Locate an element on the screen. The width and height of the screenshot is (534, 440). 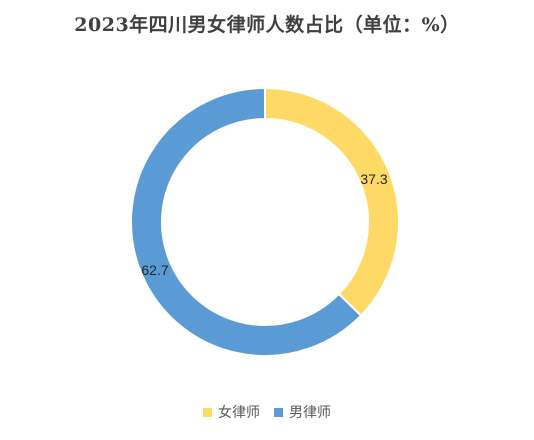
legend-item-female: 女律师 is located at coordinates (231, 412).